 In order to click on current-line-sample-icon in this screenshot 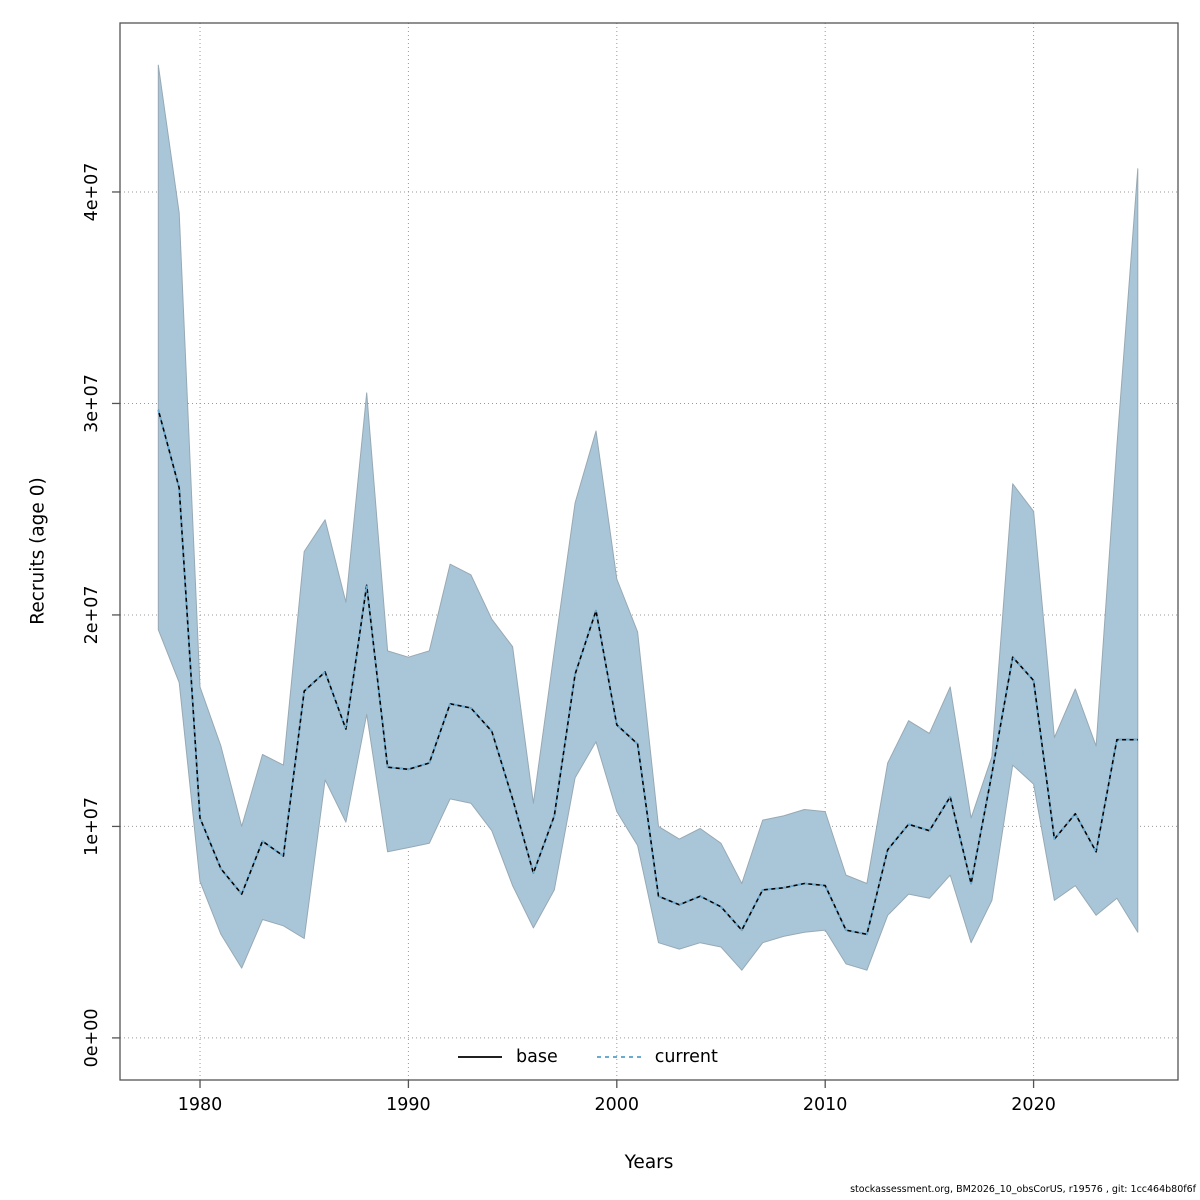, I will do `click(618, 1057)`.